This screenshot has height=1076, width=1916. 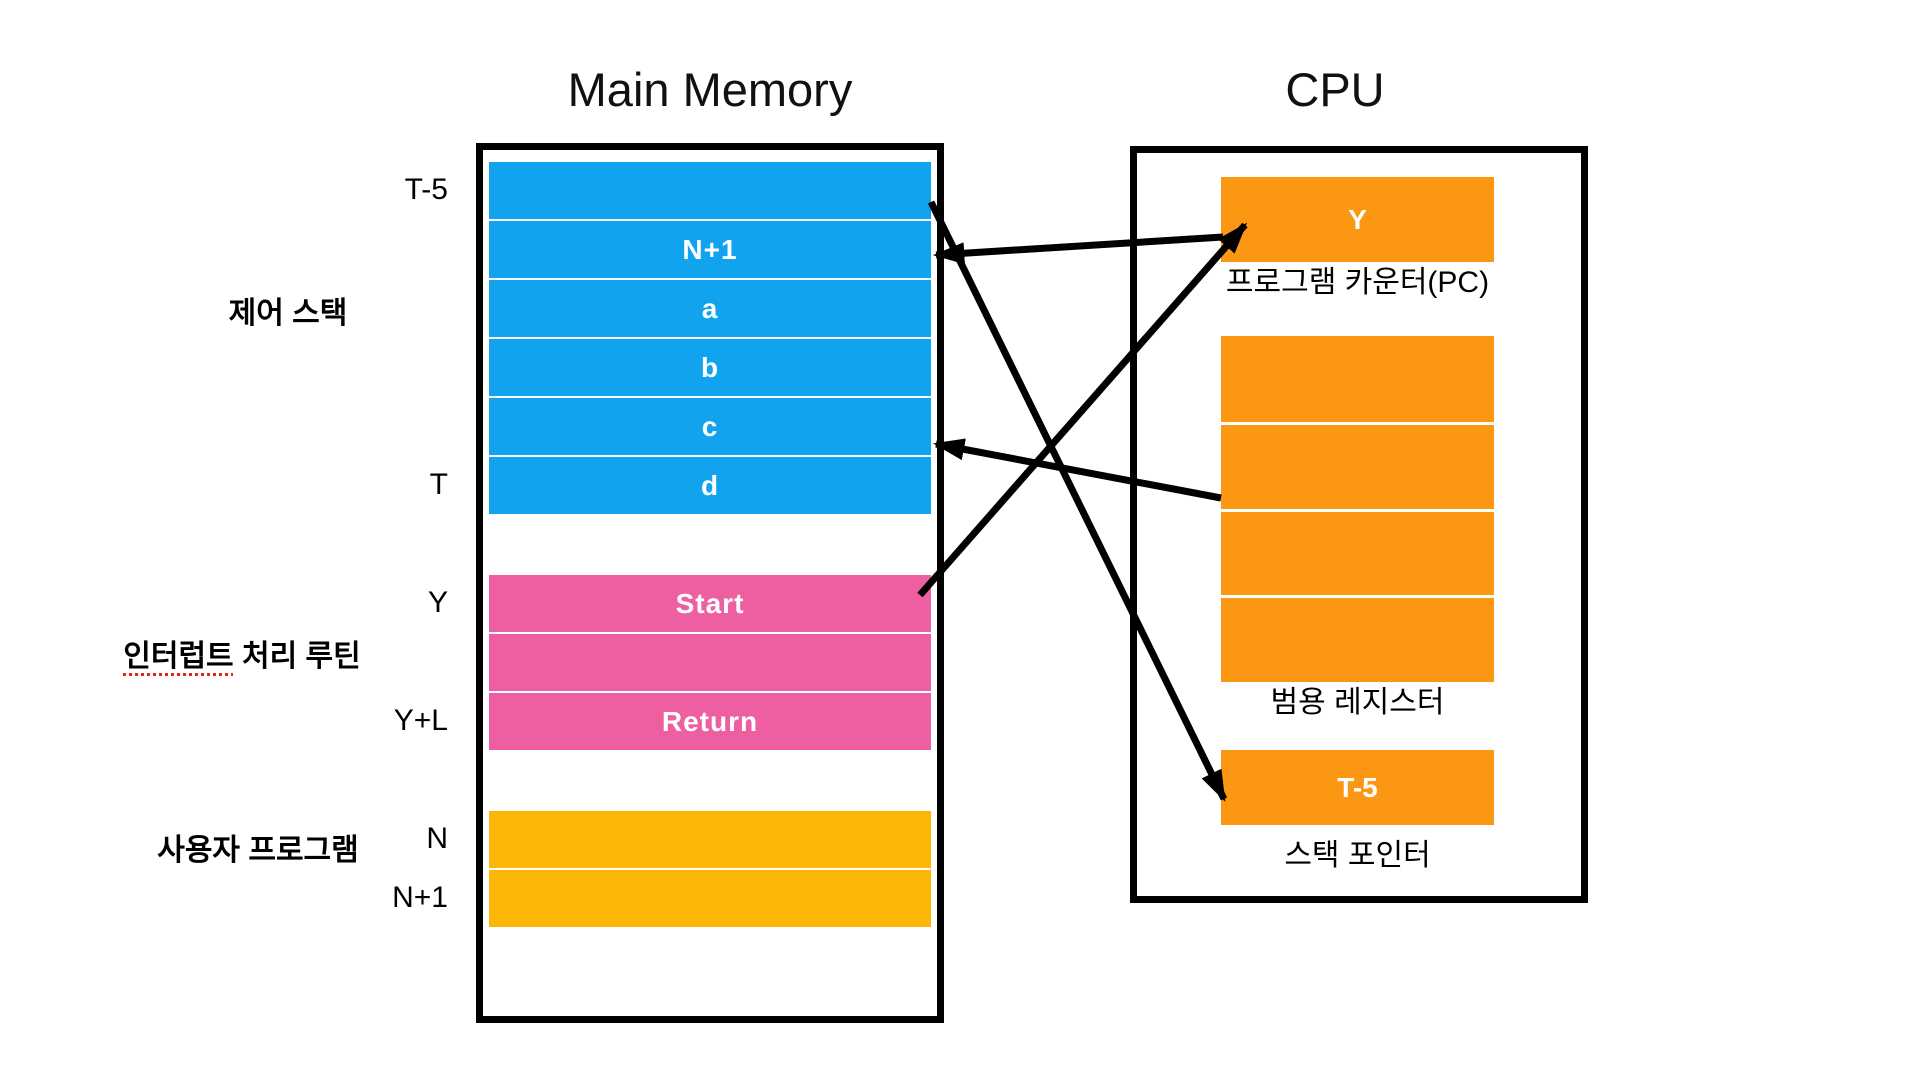 I want to click on memory-row-n, so click(x=710, y=839).